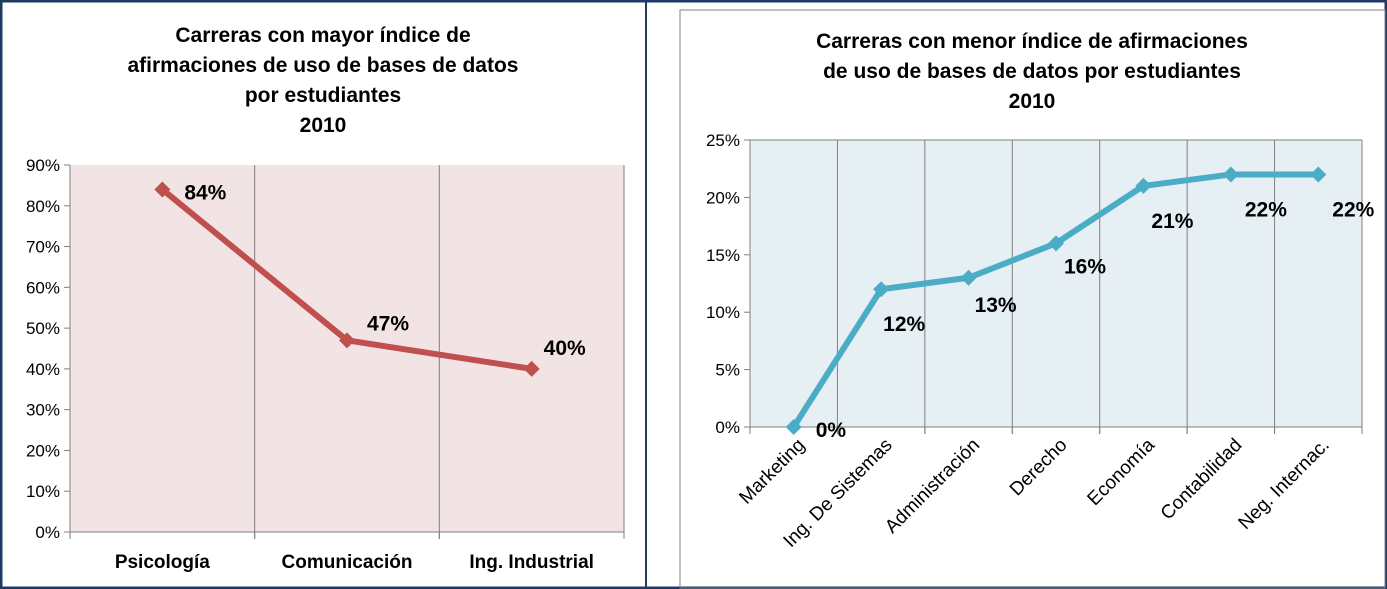  What do you see at coordinates (531, 562) in the screenshot?
I see `x-tick-label: Ing. Industrial` at bounding box center [531, 562].